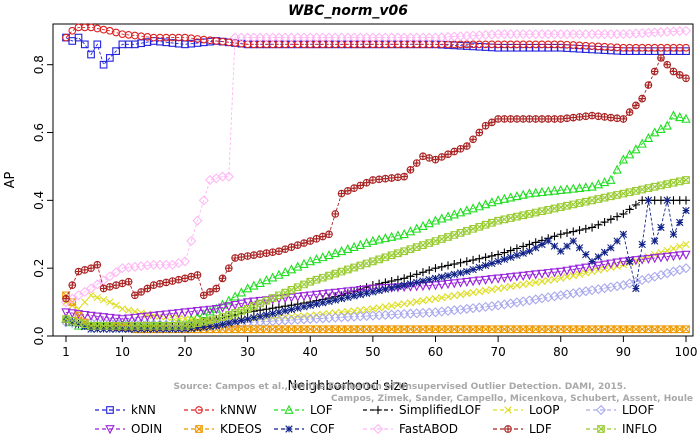  Describe the element at coordinates (304, 428) in the screenshot. I see `legend-item-cof: COF` at that location.